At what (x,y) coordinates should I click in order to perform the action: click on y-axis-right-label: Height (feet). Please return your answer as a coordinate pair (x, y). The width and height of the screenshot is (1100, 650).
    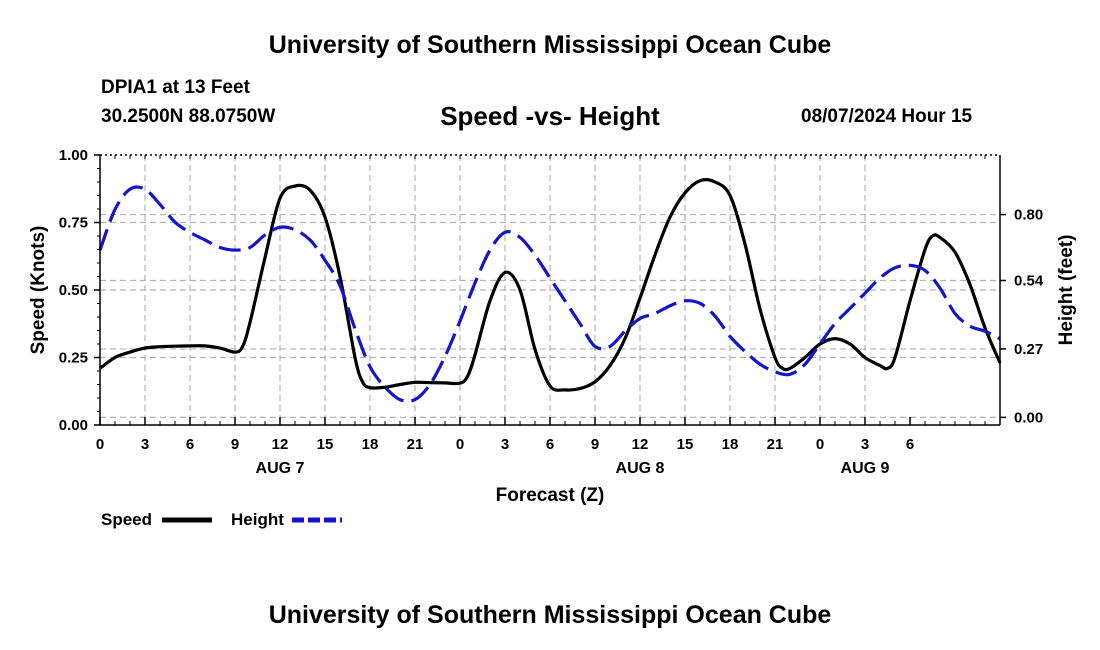
    Looking at the image, I should click on (1066, 290).